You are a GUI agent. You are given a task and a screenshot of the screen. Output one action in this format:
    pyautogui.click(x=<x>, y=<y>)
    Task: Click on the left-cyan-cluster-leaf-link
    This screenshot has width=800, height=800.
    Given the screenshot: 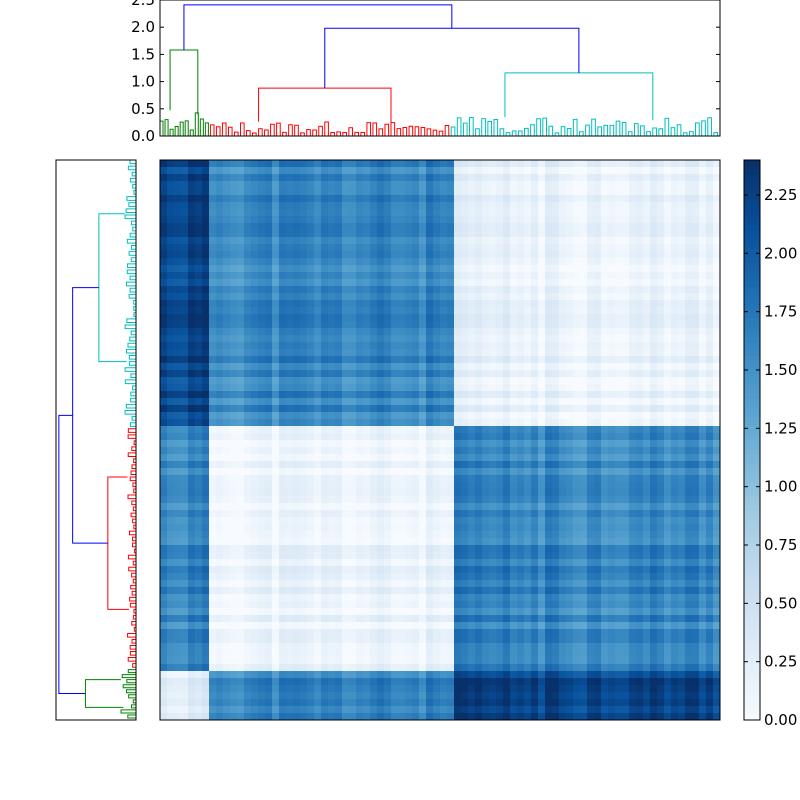 What is the action you would take?
    pyautogui.click(x=131, y=198)
    